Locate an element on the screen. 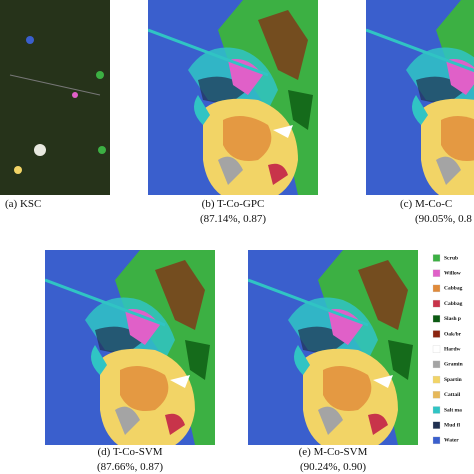 This screenshot has height=474, width=474. legend-label: Hardw is located at coordinates (452, 349).